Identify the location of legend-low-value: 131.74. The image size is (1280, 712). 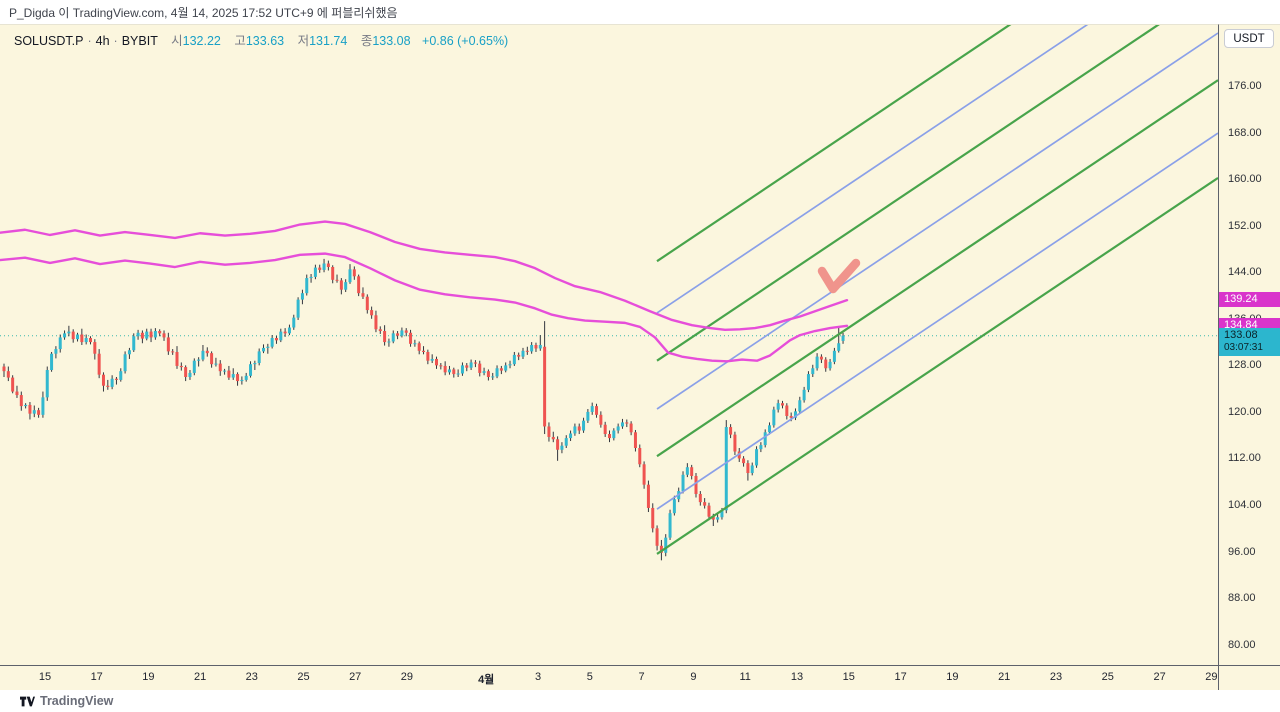
(328, 41).